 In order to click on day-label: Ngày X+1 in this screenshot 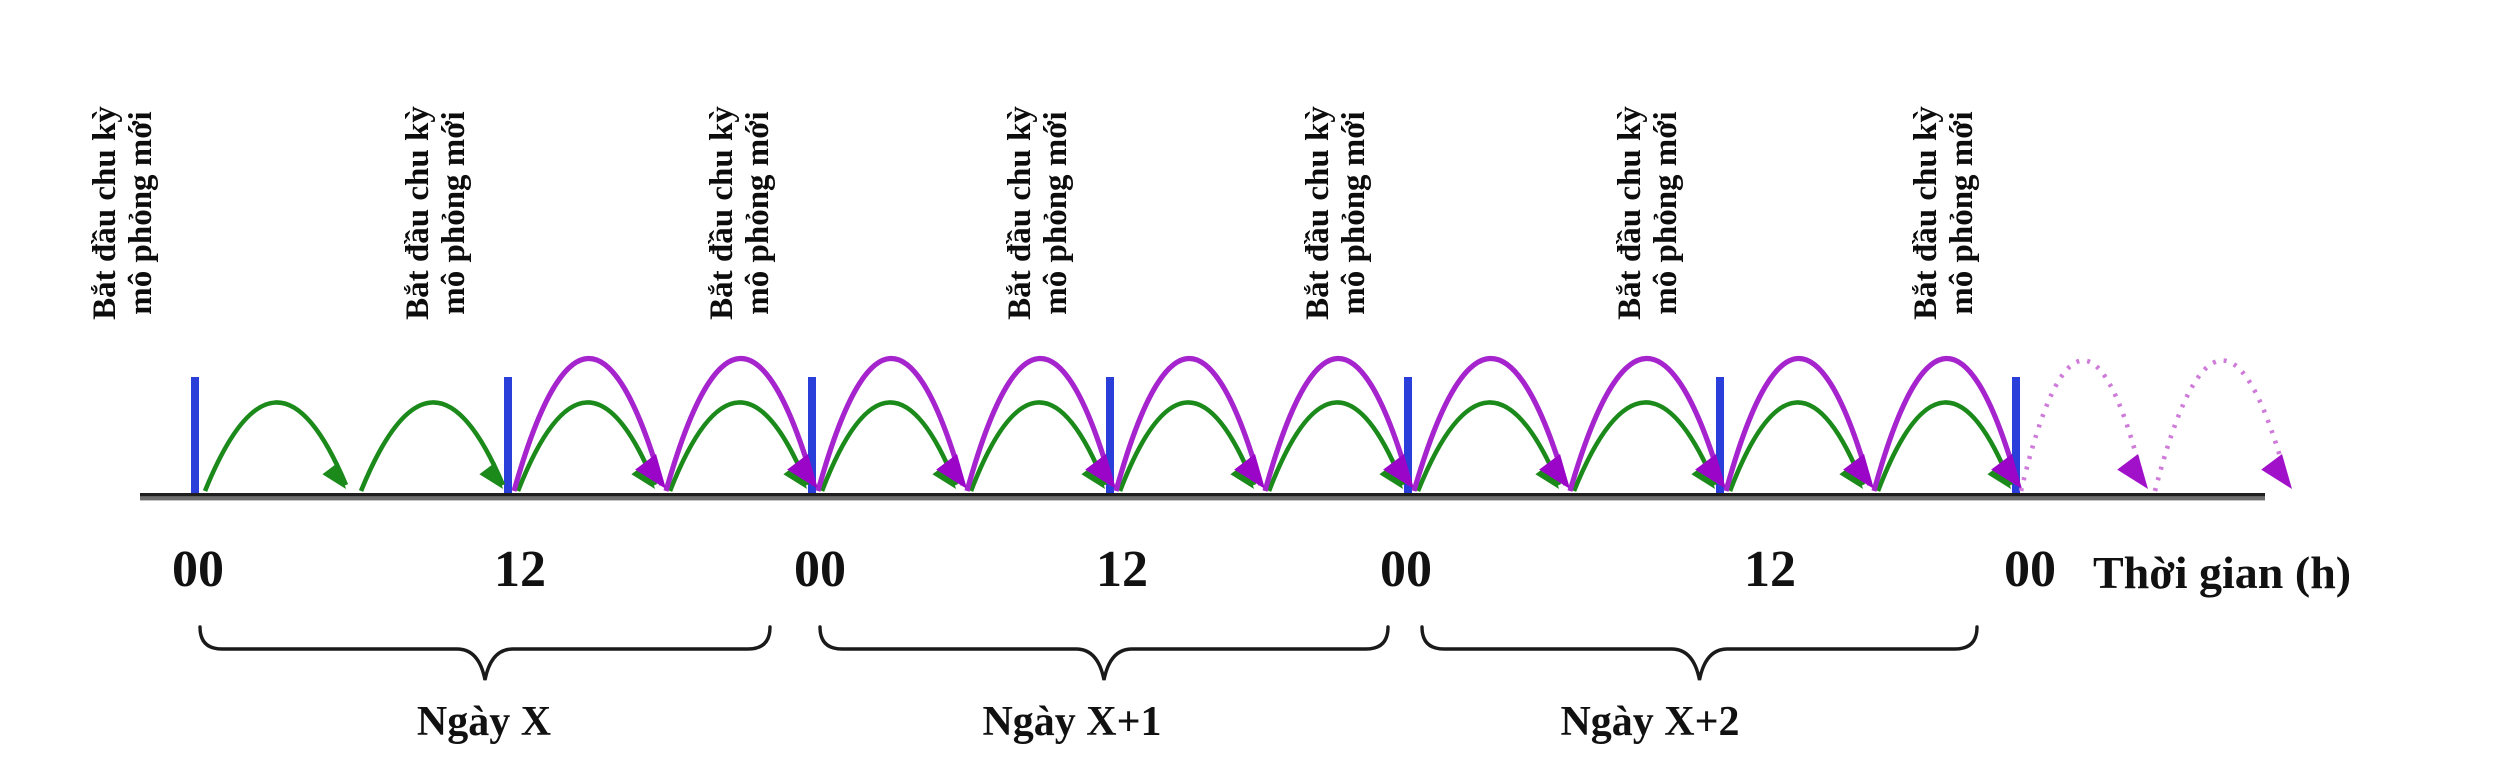, I will do `click(1072, 722)`.